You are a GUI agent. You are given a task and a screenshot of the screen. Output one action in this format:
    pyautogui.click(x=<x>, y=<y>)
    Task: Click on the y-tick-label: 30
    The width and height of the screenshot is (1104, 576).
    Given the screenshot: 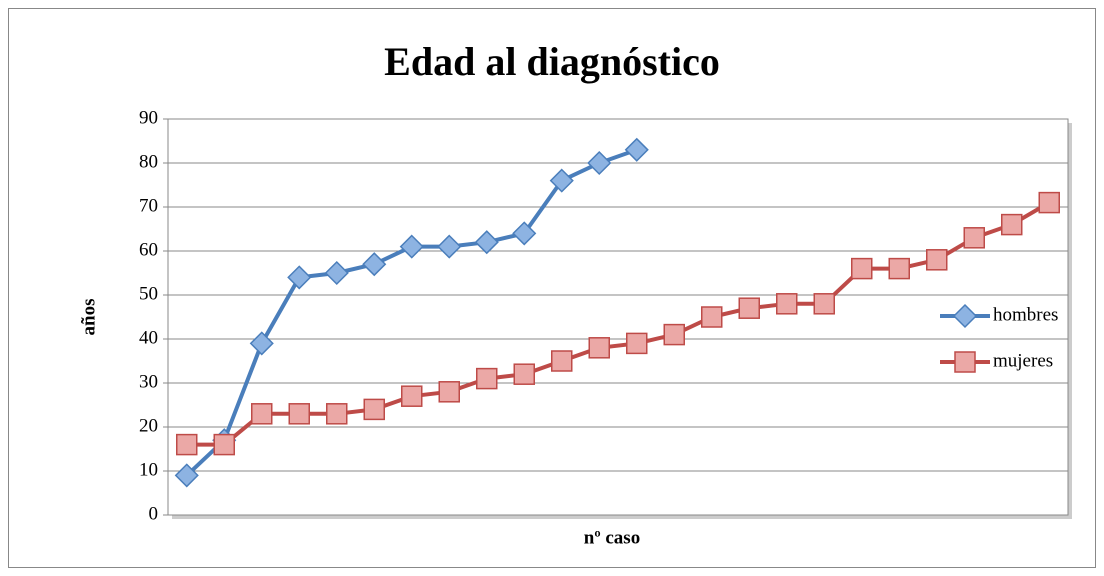 What is the action you would take?
    pyautogui.click(x=148, y=381)
    